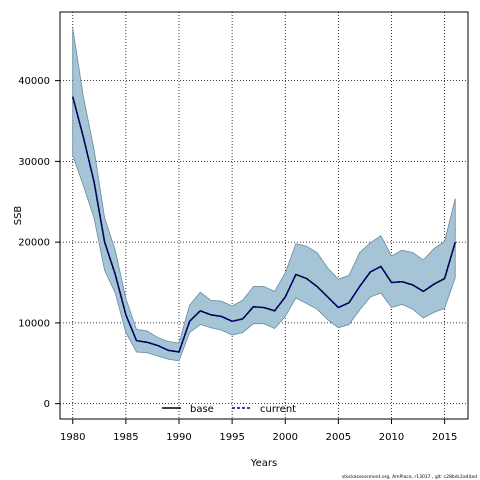 The height and width of the screenshot is (480, 480). What do you see at coordinates (34, 243) in the screenshot?
I see `y-tick-label: 20000` at bounding box center [34, 243].